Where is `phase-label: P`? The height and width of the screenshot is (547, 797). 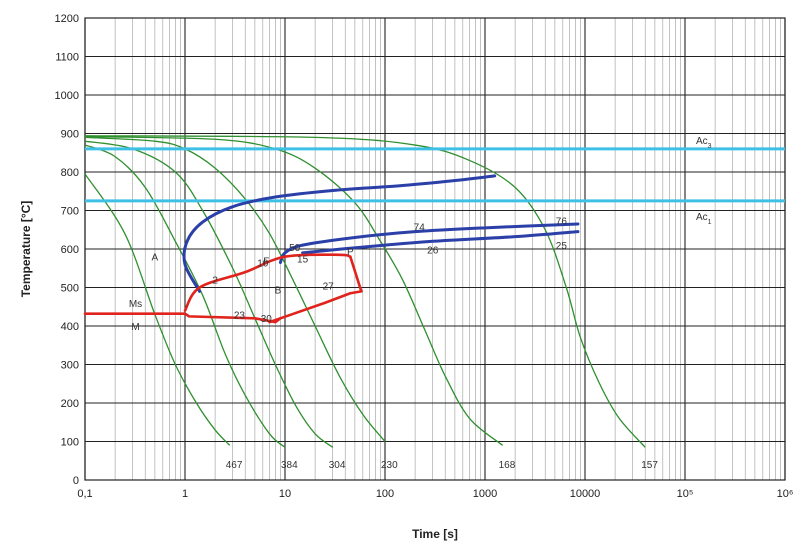 phase-label: P is located at coordinates (350, 252).